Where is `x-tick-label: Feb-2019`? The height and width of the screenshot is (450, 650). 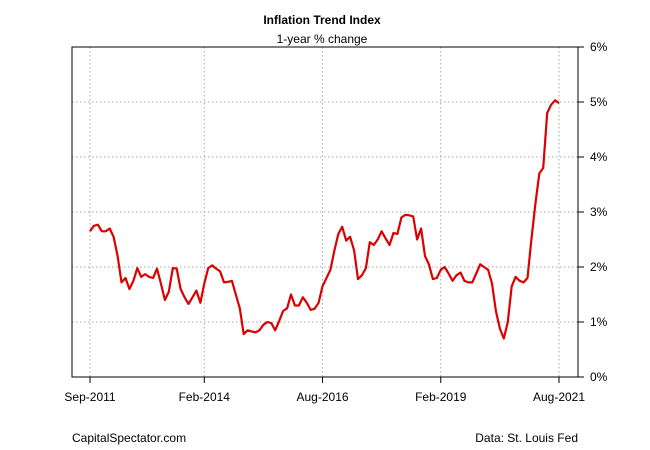
x-tick-label: Feb-2019 is located at coordinates (441, 397).